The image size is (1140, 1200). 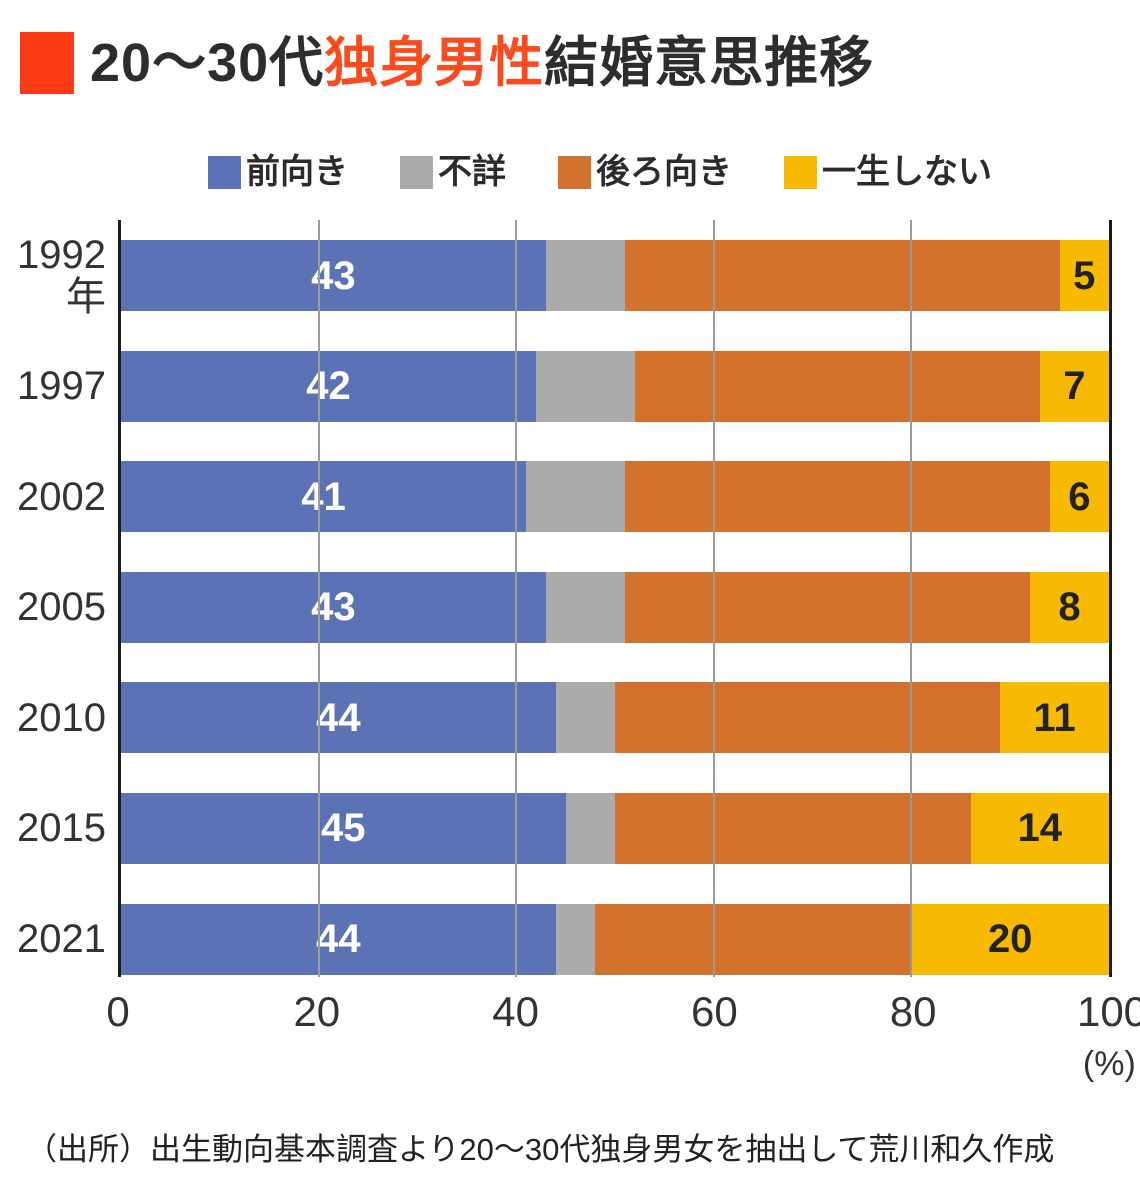 What do you see at coordinates (472, 172) in the screenshot?
I see `legend-label: 不詳` at bounding box center [472, 172].